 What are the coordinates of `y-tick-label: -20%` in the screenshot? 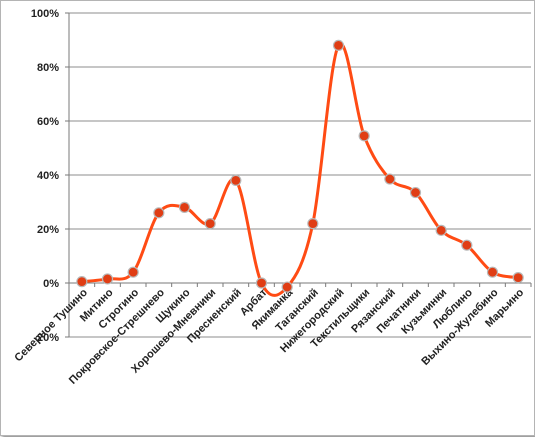 It's located at (46, 338).